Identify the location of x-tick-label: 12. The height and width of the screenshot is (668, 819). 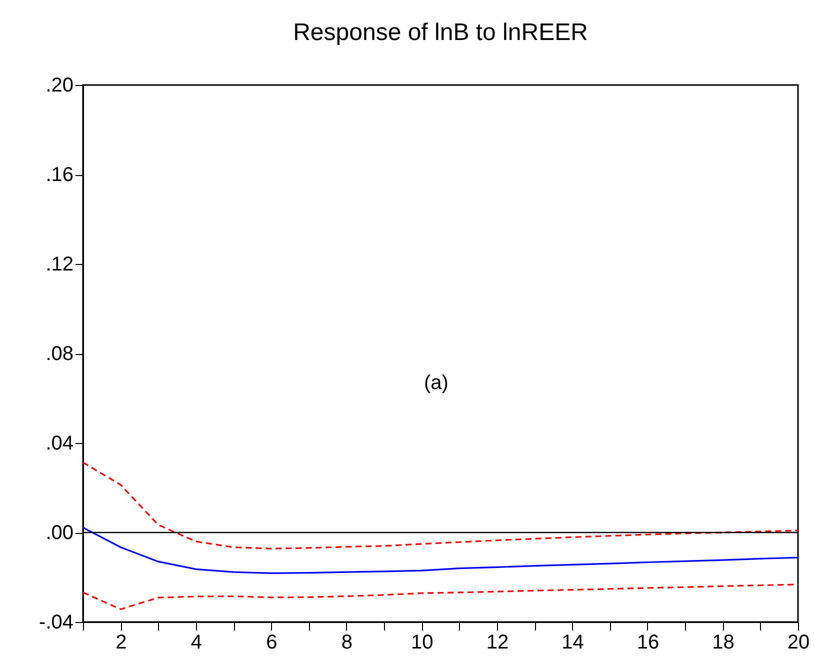
(497, 643).